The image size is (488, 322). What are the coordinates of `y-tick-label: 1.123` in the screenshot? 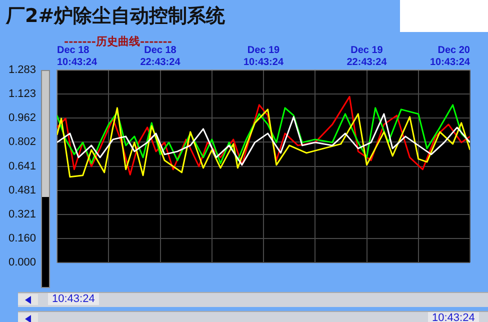 It's located at (22, 94).